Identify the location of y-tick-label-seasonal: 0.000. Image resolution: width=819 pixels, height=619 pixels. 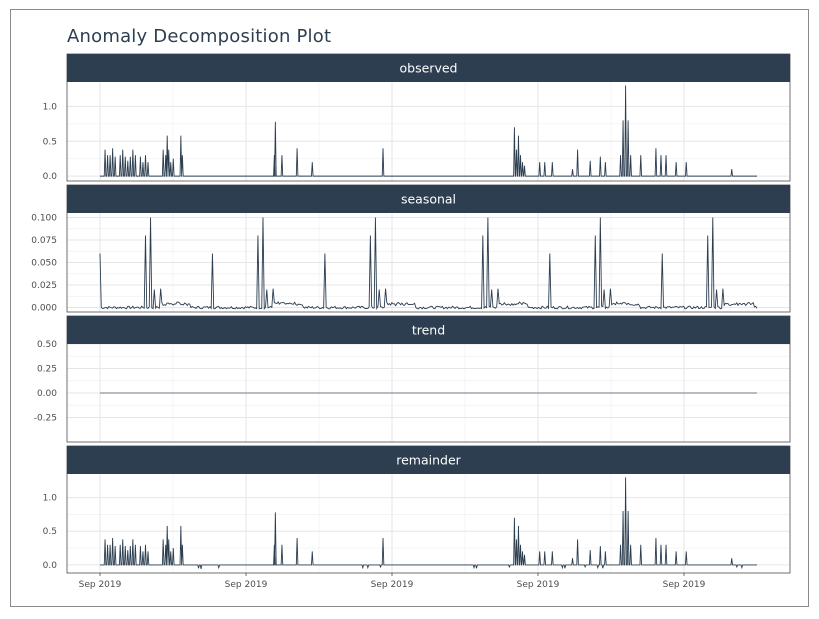
(44, 309).